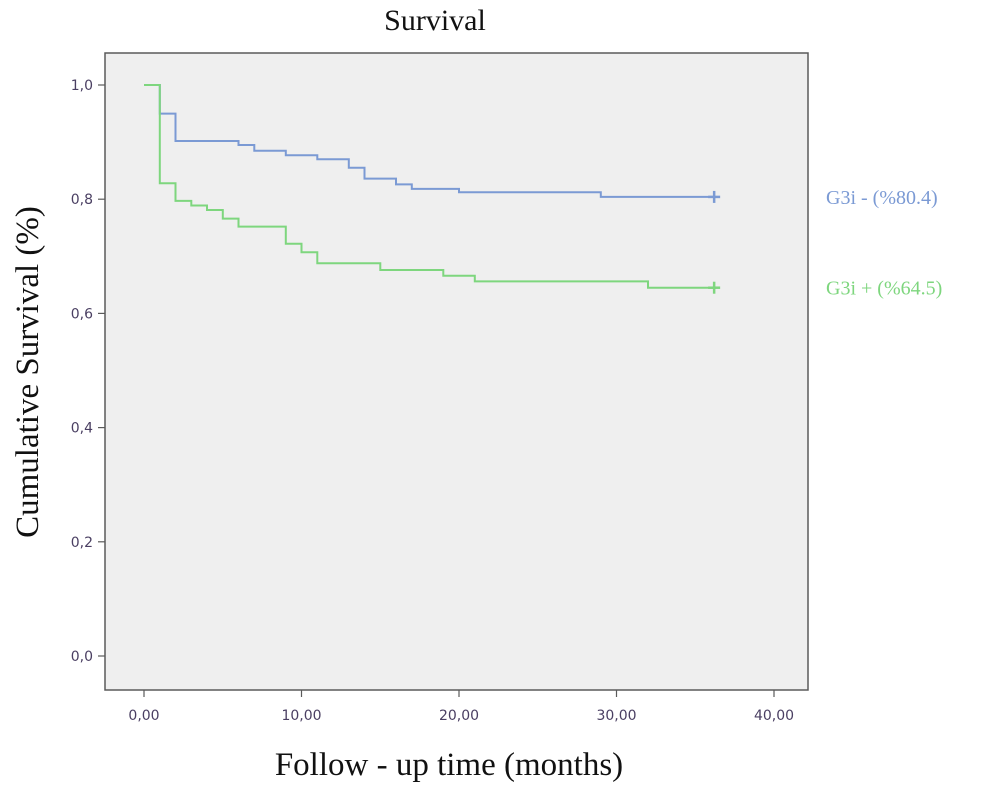 This screenshot has height=796, width=986. What do you see at coordinates (143, 716) in the screenshot?
I see `x-tick-label: 0,00` at bounding box center [143, 716].